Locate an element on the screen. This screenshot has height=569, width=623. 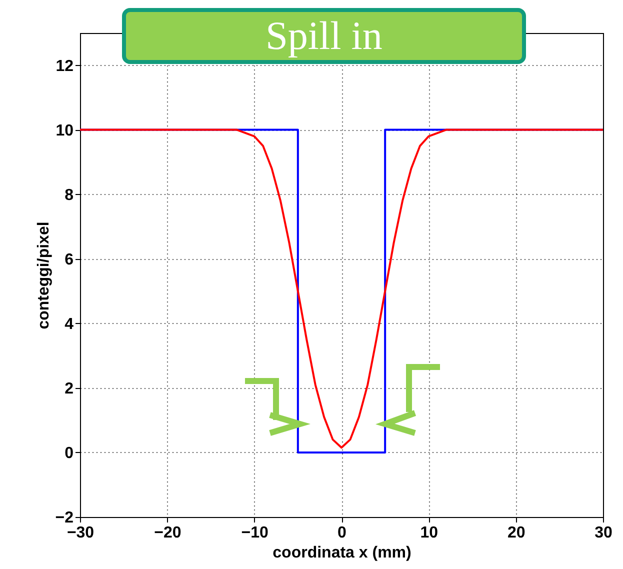
y-tick-label: 6 is located at coordinates (69, 259).